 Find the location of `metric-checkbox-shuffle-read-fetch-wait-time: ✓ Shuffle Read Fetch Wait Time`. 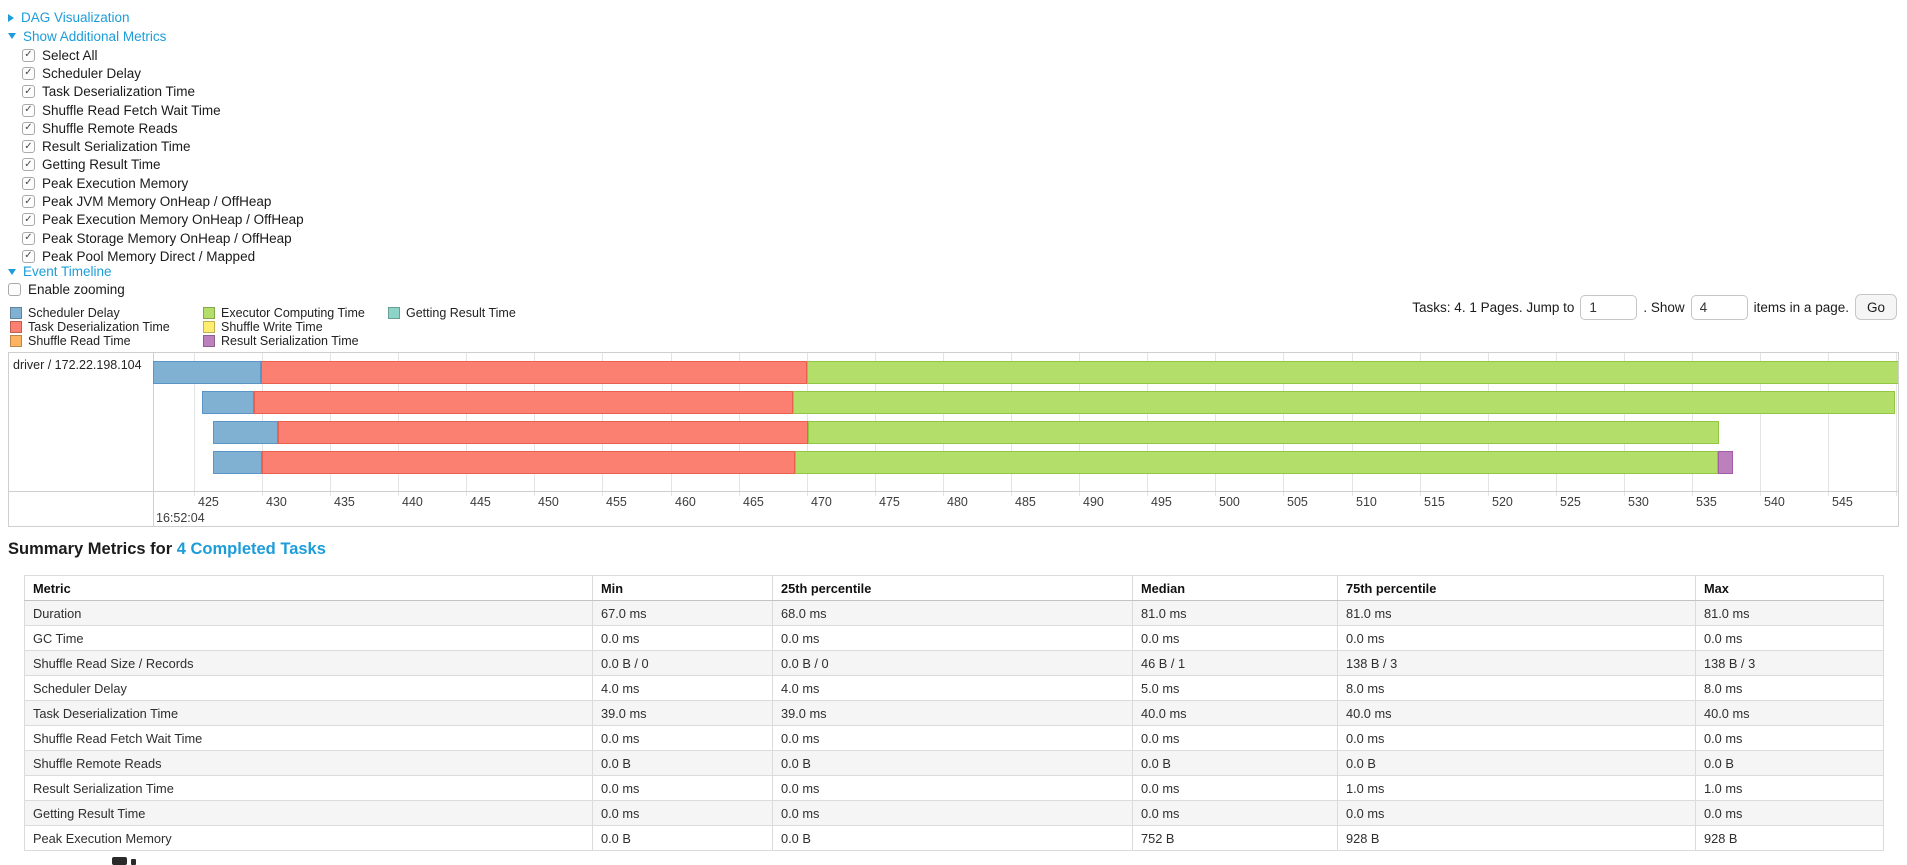

metric-checkbox-shuffle-read-fetch-wait-time: ✓ Shuffle Read Fetch Wait Time is located at coordinates (163, 110).